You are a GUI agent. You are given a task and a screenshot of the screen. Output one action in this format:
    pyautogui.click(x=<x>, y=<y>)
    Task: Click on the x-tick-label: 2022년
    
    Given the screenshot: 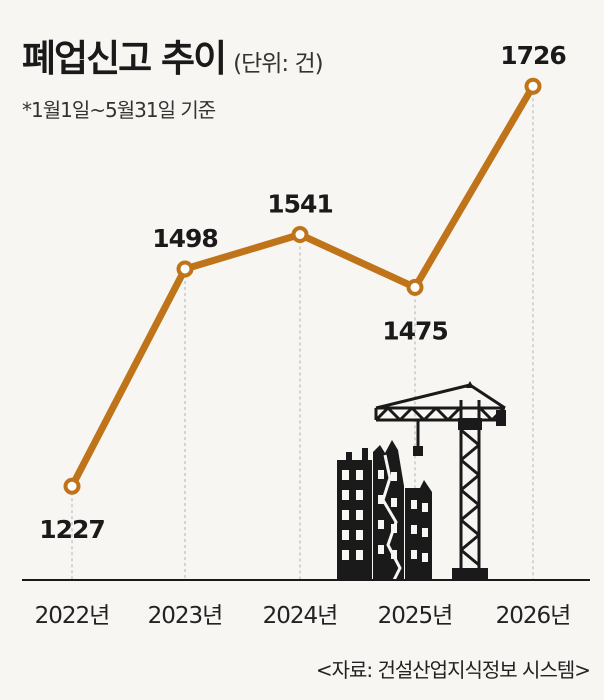 What is the action you would take?
    pyautogui.click(x=72, y=616)
    